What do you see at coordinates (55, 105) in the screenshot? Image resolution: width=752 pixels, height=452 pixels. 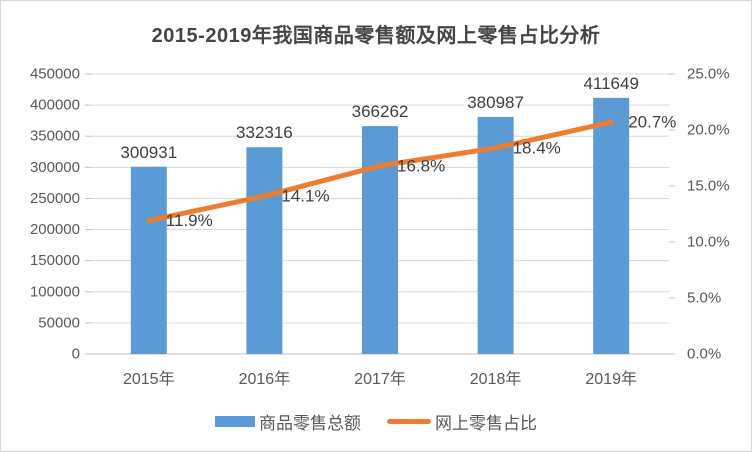 I see `left-axis-tick-label: 400000` at bounding box center [55, 105].